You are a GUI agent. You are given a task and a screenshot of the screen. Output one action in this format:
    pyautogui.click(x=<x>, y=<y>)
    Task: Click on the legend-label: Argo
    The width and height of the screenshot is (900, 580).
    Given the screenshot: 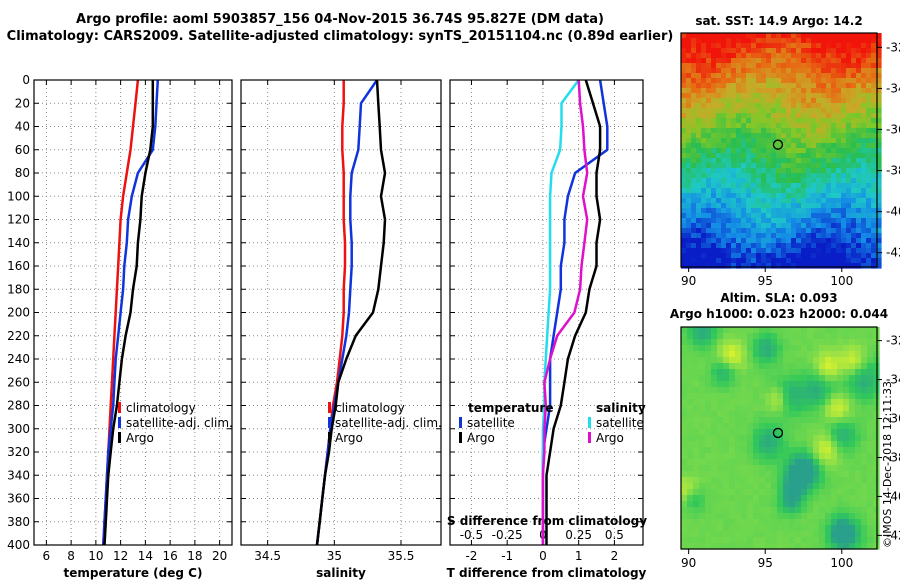 What is the action you would take?
    pyautogui.click(x=349, y=438)
    